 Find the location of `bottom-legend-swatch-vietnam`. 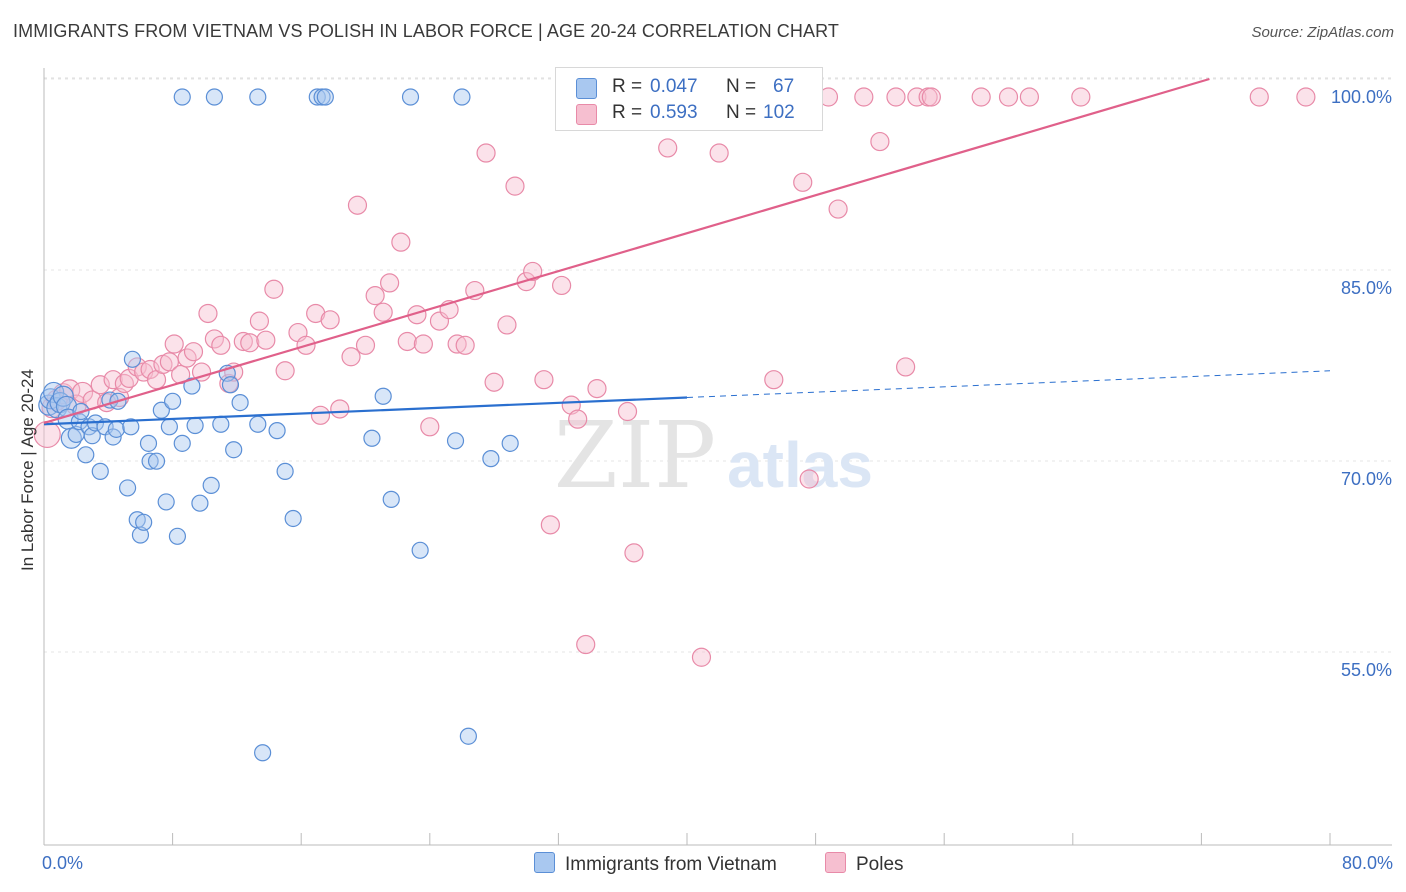

bottom-legend-swatch-vietnam is located at coordinates (544, 862).